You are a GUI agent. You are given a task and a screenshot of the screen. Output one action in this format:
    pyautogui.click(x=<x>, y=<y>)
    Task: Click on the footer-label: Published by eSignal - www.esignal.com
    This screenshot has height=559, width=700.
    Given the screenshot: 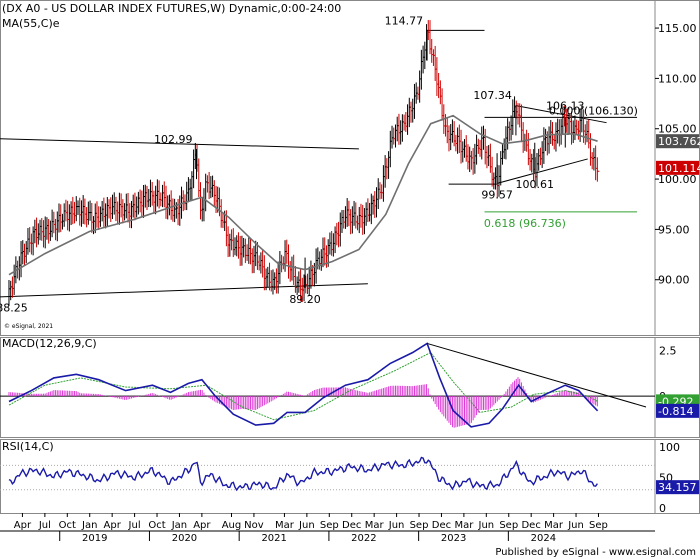 What is the action you would take?
    pyautogui.click(x=595, y=552)
    